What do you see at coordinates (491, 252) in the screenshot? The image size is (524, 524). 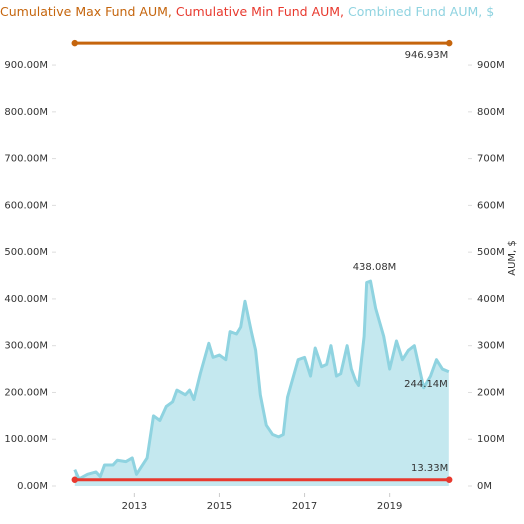 I see `y2-tick-label: 500M` at bounding box center [491, 252].